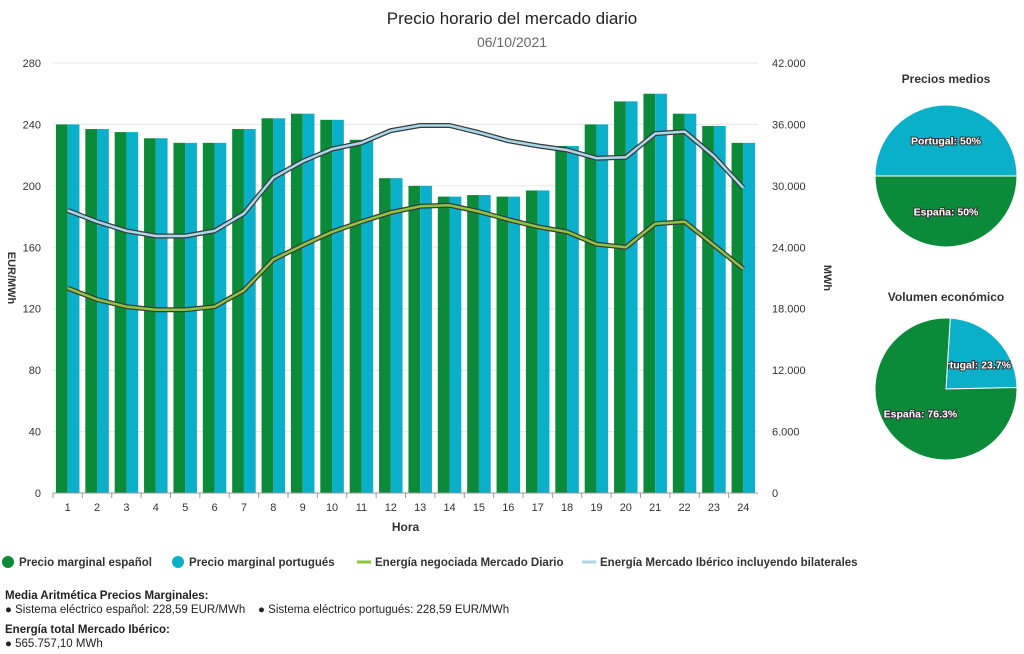 The width and height of the screenshot is (1024, 654). I want to click on y-tick-label: 0, so click(38, 494).